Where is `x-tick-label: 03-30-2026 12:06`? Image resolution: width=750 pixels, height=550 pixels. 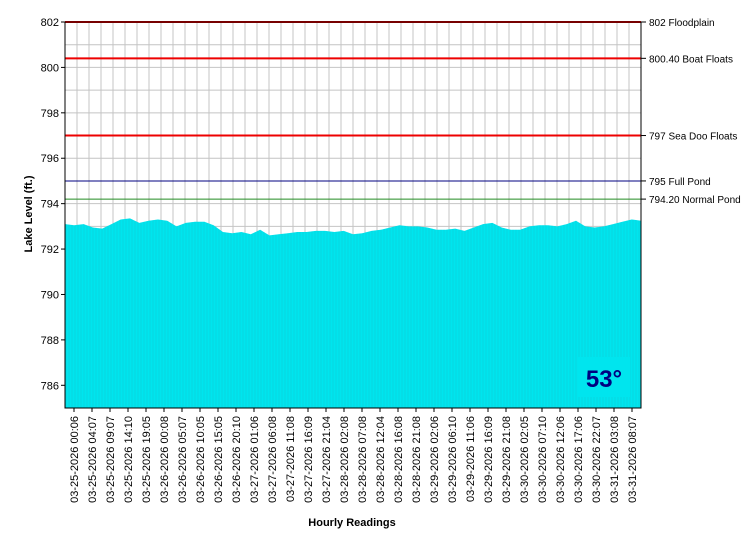 x-tick-label: 03-30-2026 12:06 is located at coordinates (561, 459).